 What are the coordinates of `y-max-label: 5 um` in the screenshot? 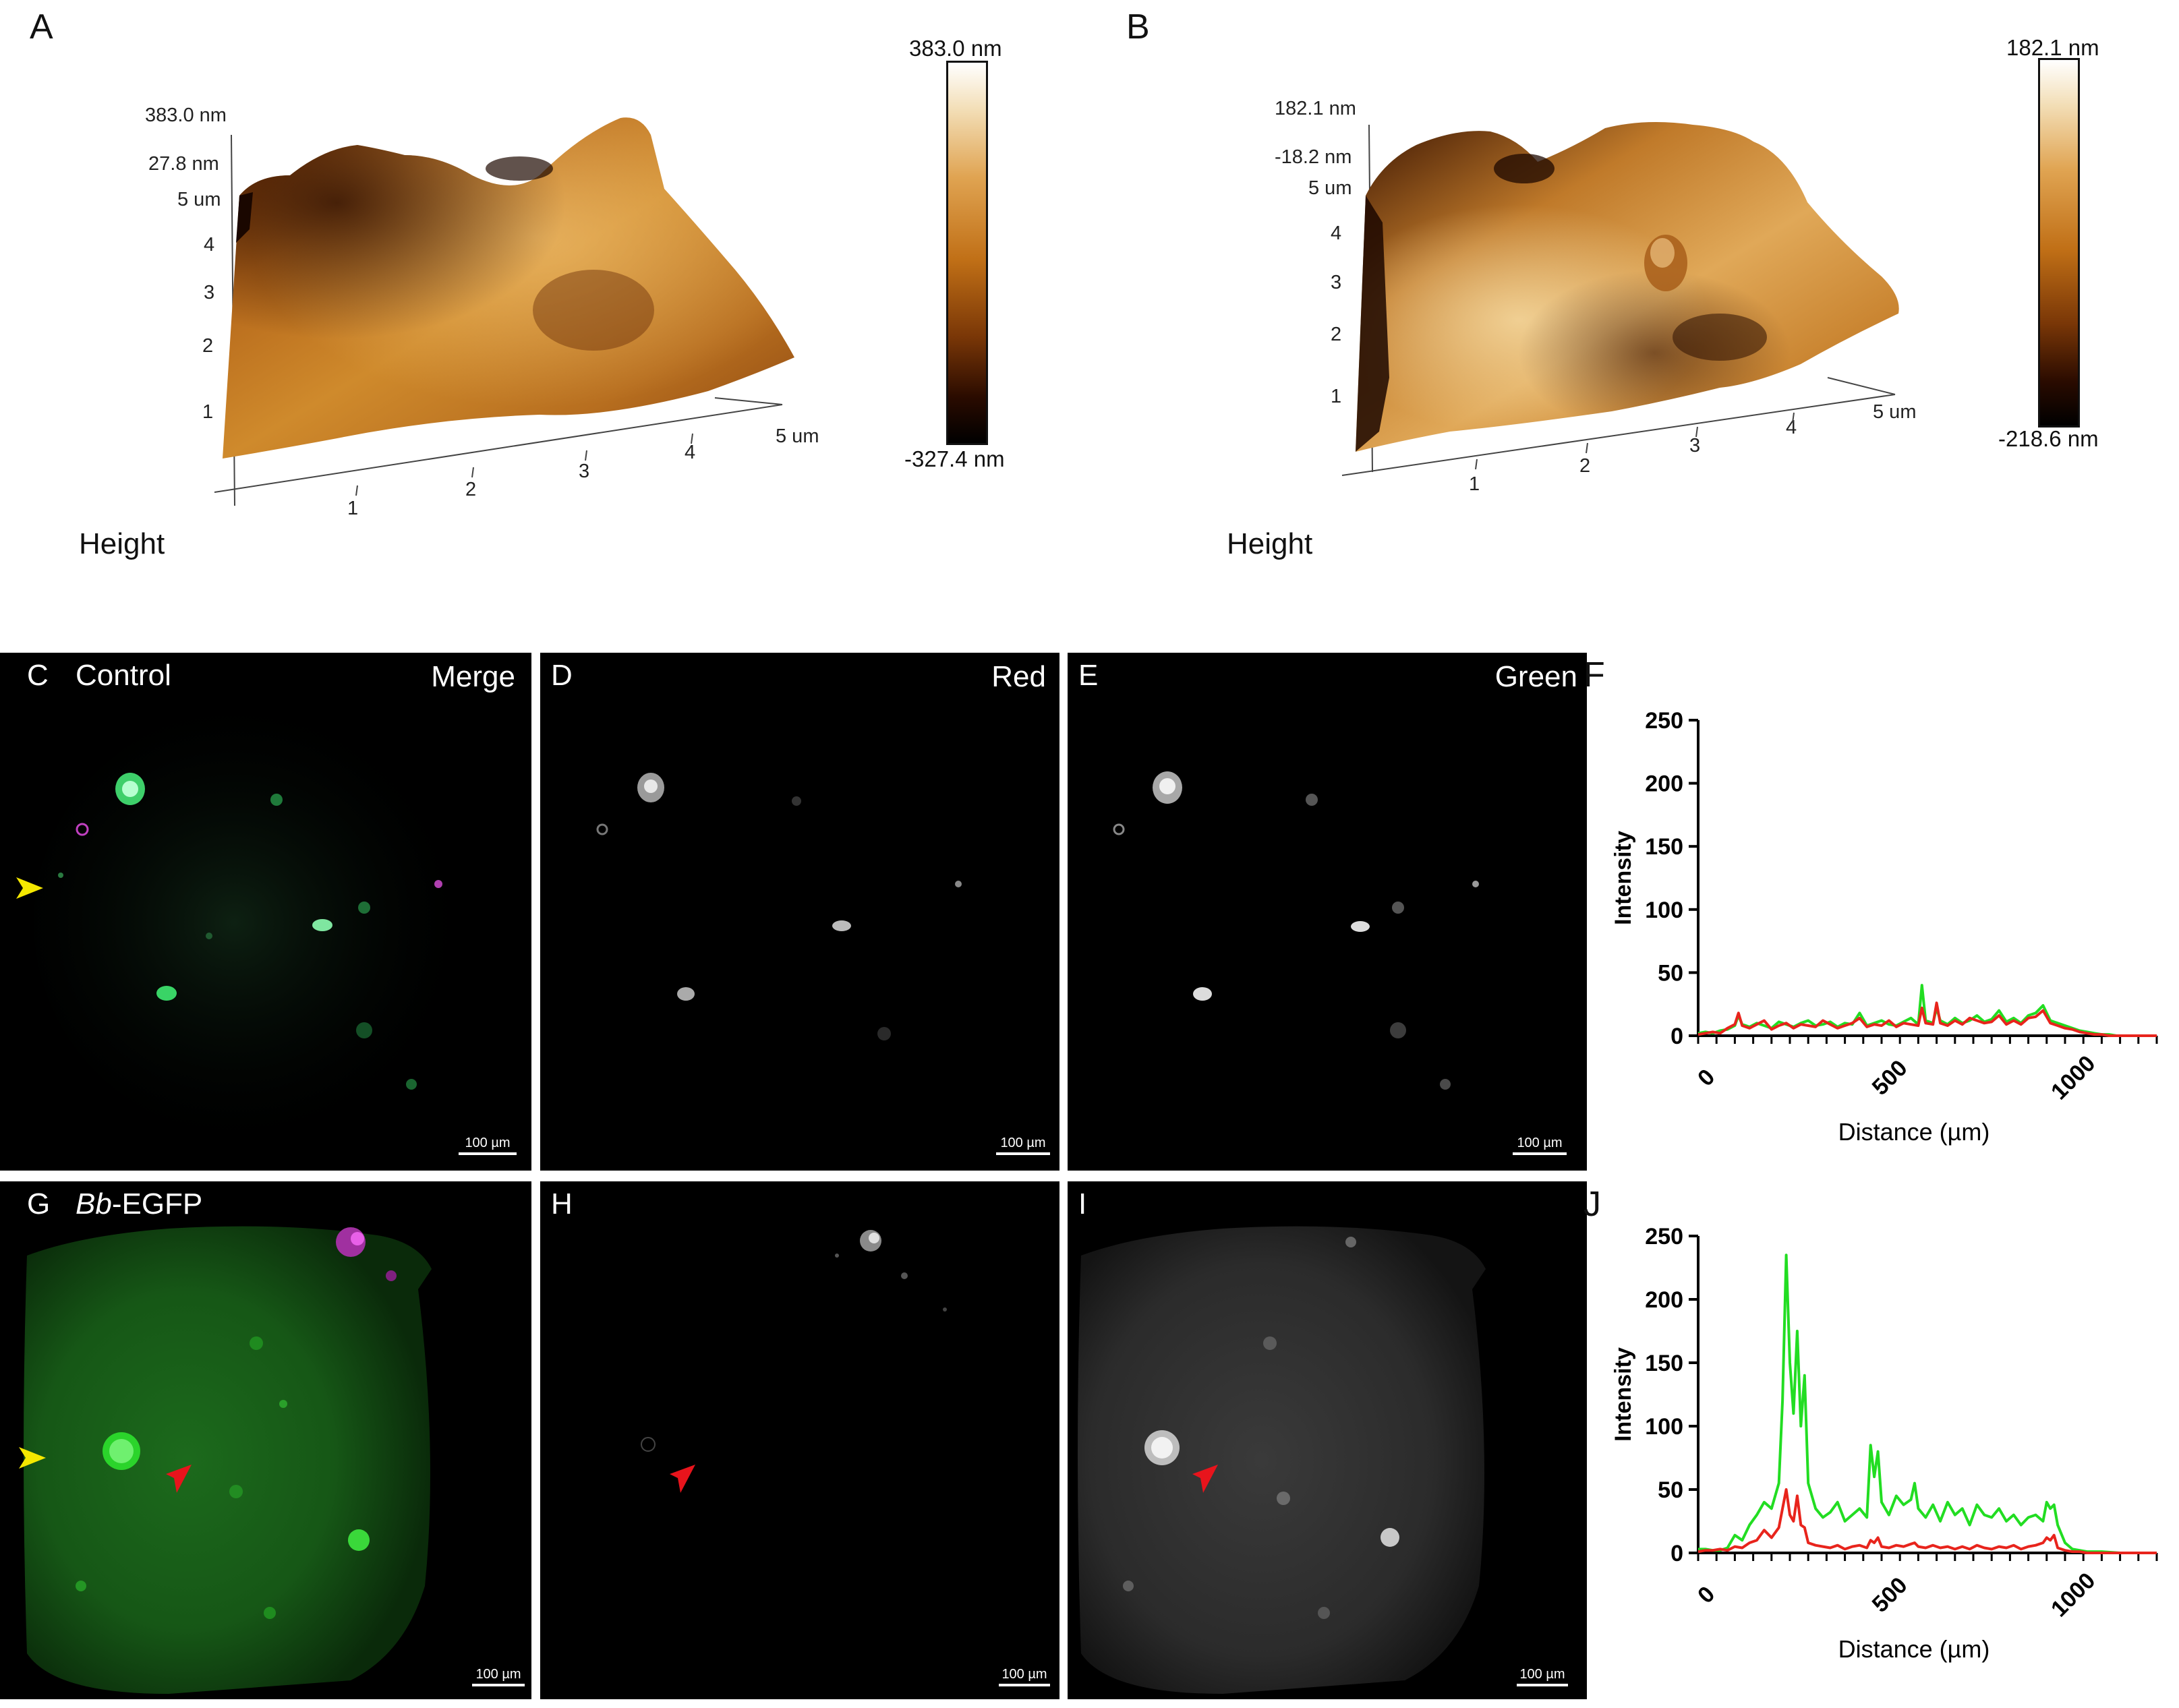 It's located at (1330, 188).